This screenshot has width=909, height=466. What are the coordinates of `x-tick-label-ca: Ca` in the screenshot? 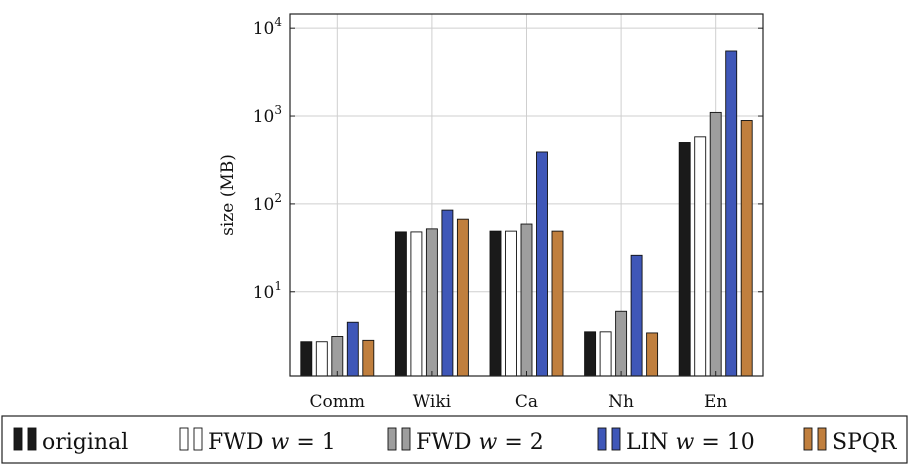 It's located at (526, 402).